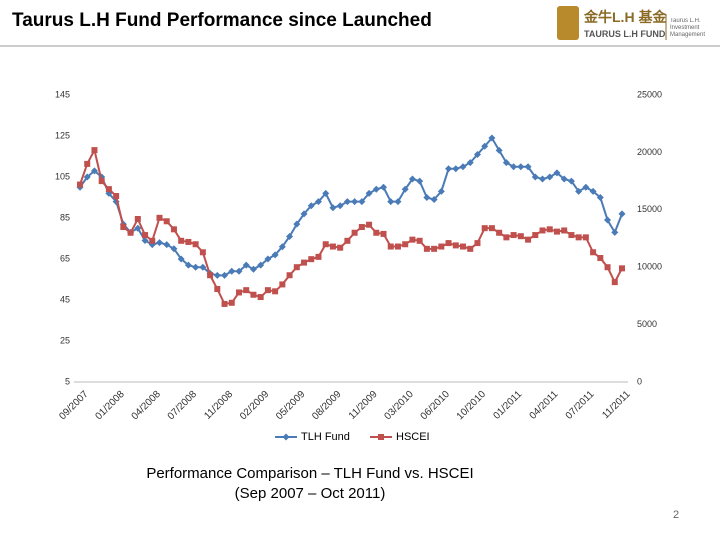  I want to click on y2-tick-label: 25000, so click(649, 94).